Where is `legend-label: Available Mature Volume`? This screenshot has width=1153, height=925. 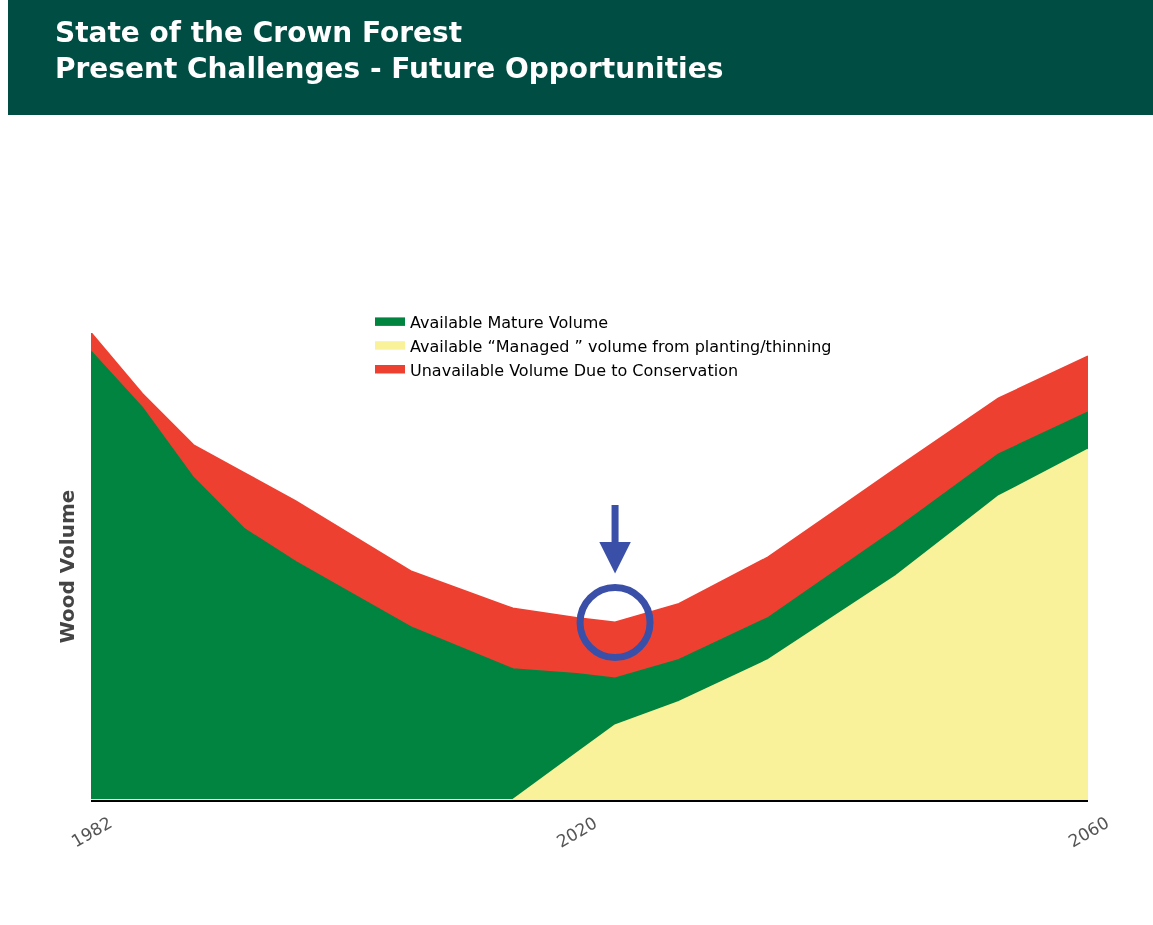 legend-label: Available Mature Volume is located at coordinates (509, 323).